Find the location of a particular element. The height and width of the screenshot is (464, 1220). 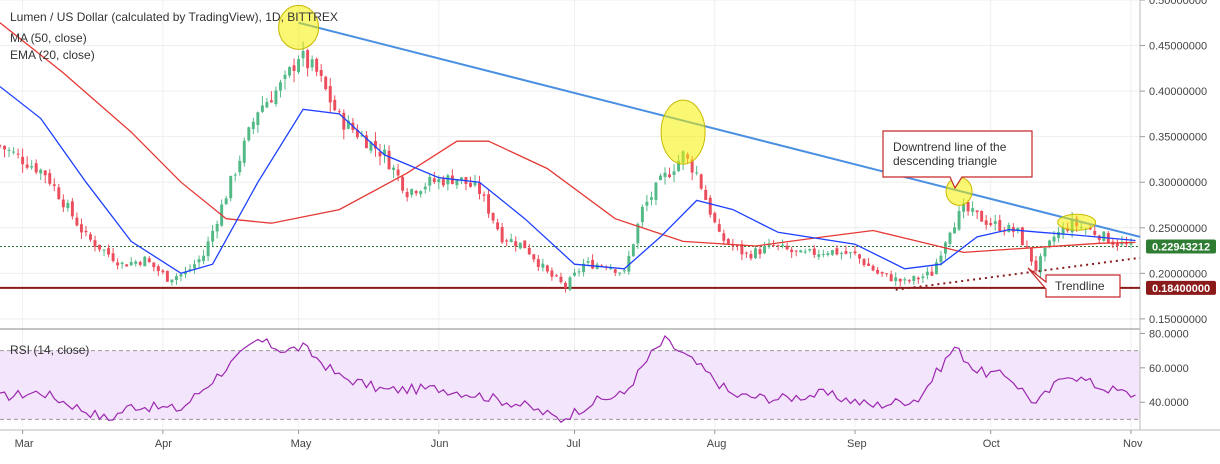

month-tick-label: Jun is located at coordinates (440, 444).